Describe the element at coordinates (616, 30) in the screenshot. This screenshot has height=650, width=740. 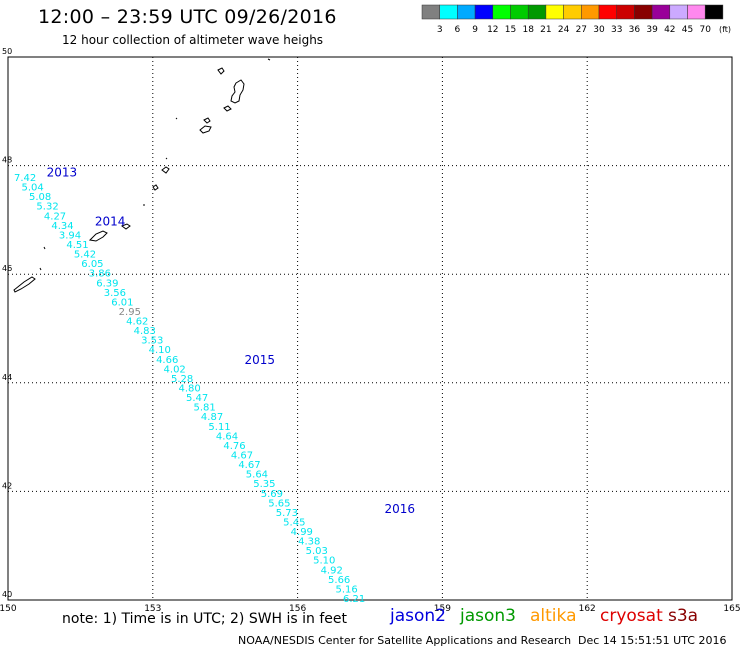
I see `legend-label: 33` at that location.